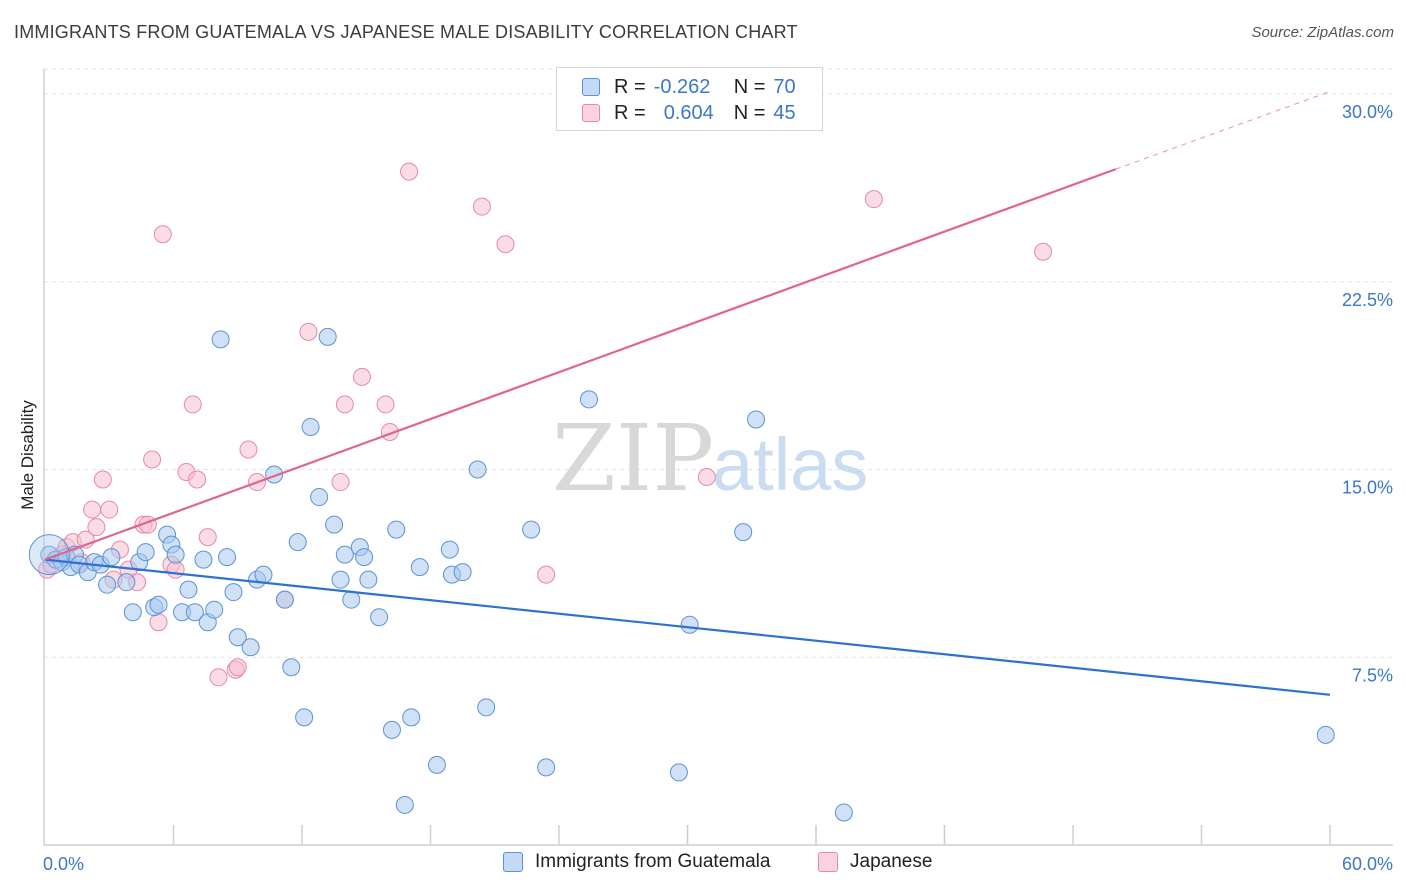 This screenshot has width=1406, height=892. Describe the element at coordinates (591, 113) in the screenshot. I see `legend-swatch-pink` at that location.